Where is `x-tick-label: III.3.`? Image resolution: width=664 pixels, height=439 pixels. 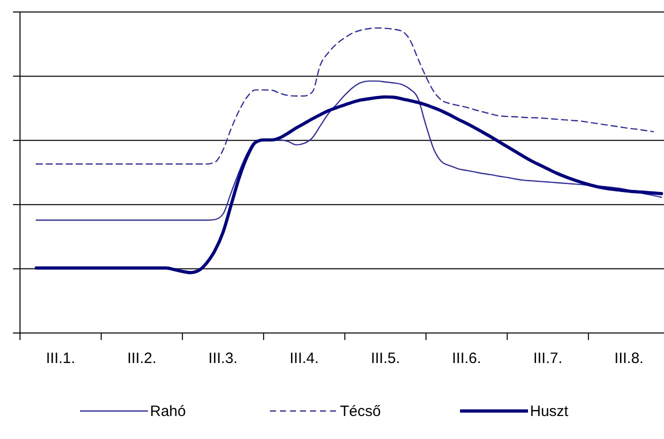
x-tick-label: III.3. is located at coordinates (223, 358).